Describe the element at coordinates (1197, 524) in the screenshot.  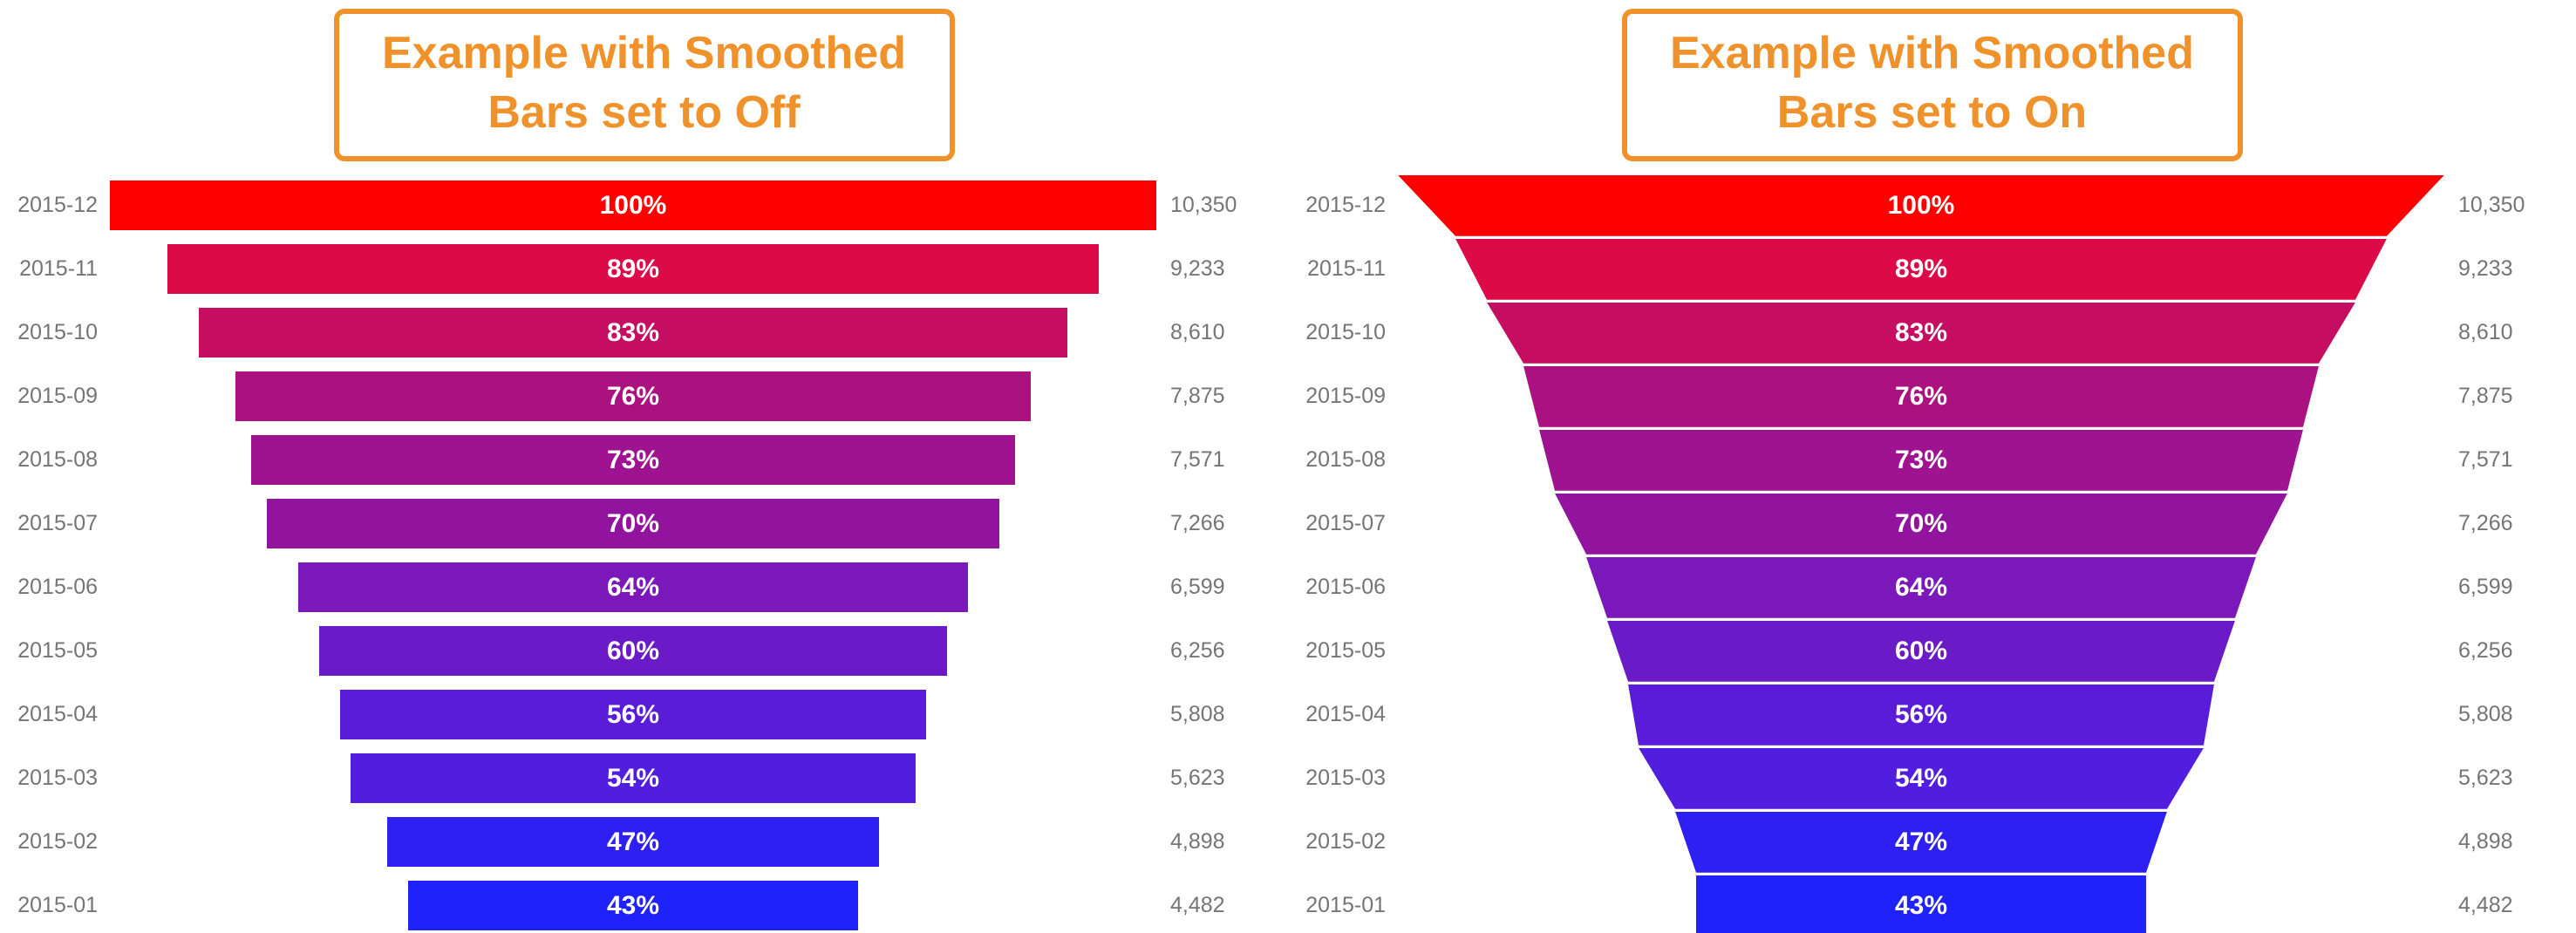
I see `value-label: 7,266` at that location.